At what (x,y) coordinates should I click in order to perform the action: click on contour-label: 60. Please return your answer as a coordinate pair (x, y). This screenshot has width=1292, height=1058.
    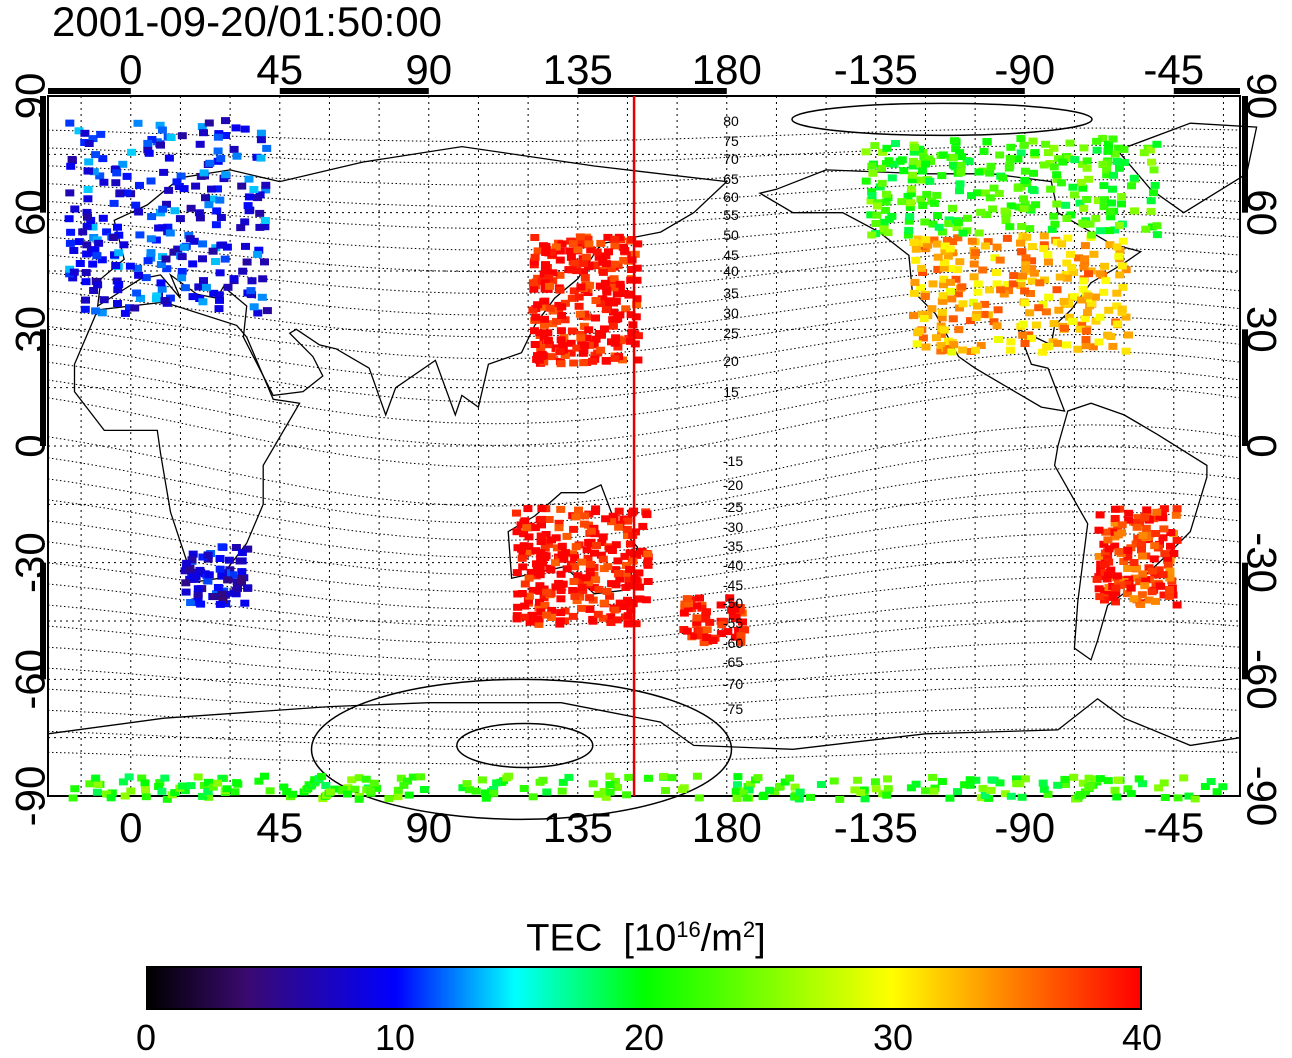
    Looking at the image, I should click on (731, 197).